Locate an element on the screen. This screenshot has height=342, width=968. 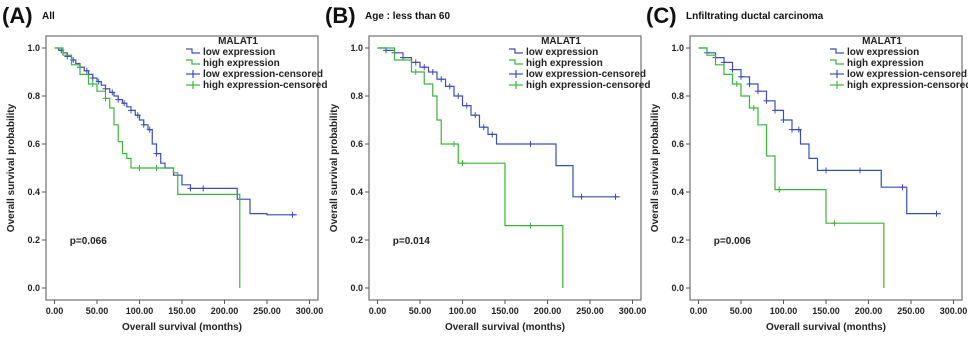
y-tick-label: 1.0 is located at coordinates (33, 48).